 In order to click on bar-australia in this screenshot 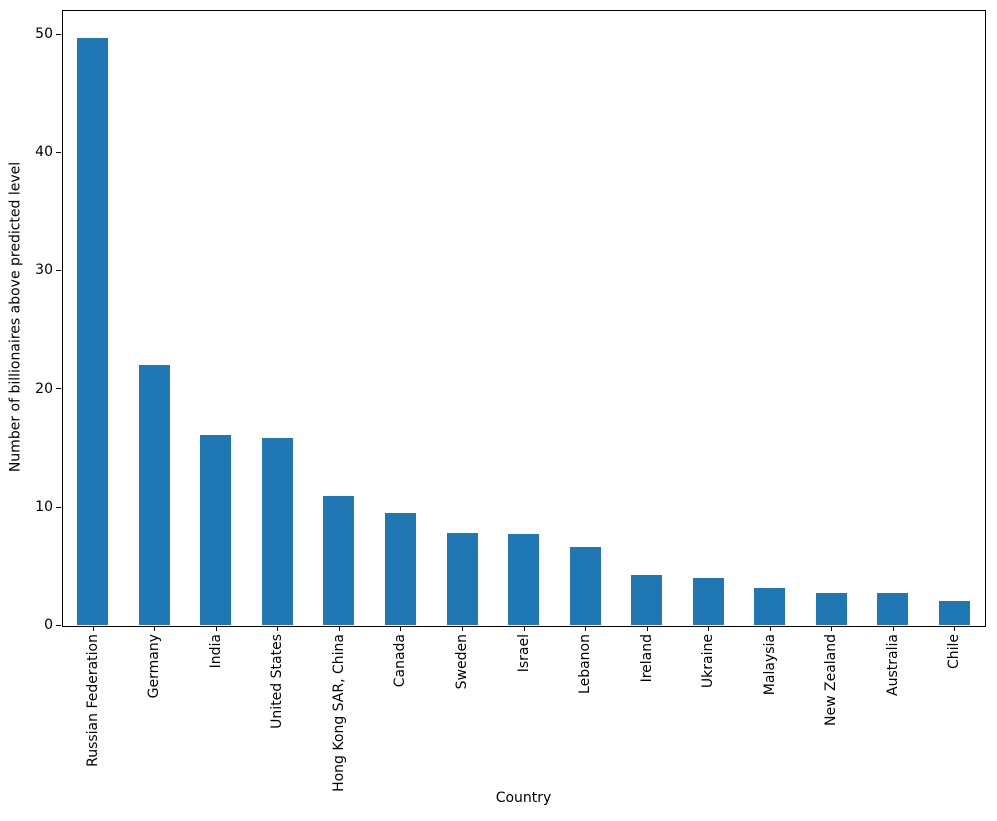, I will do `click(893, 609)`.